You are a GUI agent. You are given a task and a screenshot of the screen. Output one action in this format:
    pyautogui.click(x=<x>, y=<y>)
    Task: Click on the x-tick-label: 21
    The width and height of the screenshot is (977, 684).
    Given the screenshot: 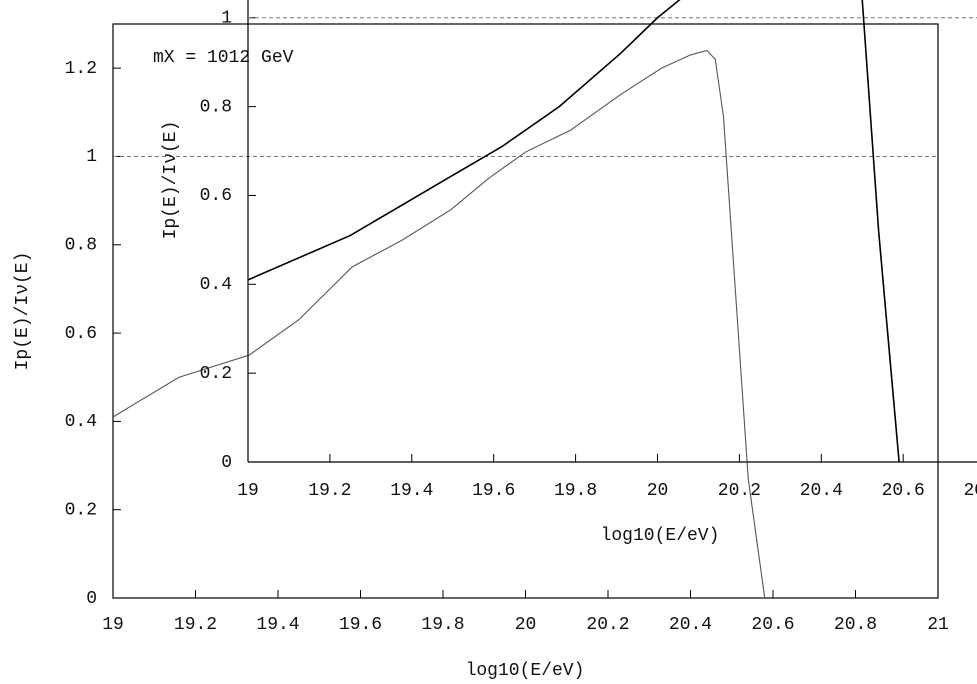 What is the action you would take?
    pyautogui.click(x=938, y=625)
    